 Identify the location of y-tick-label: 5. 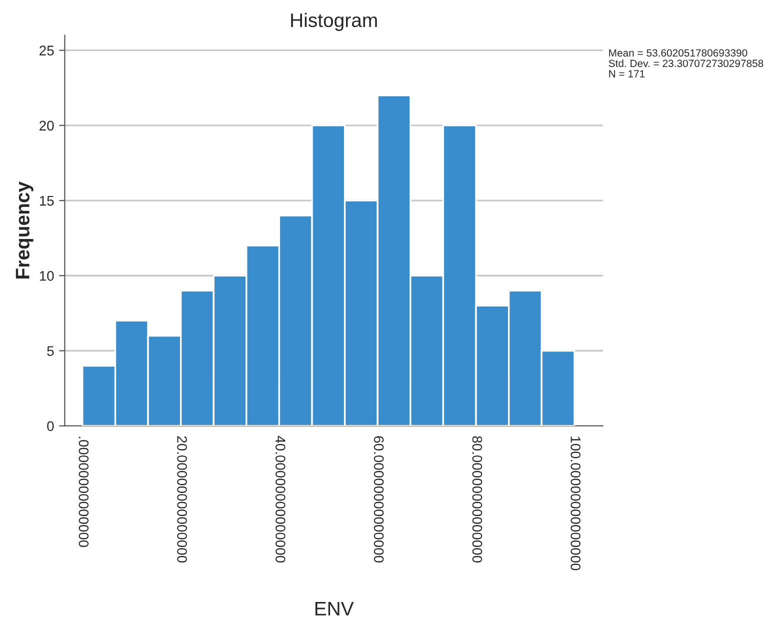
(50, 351).